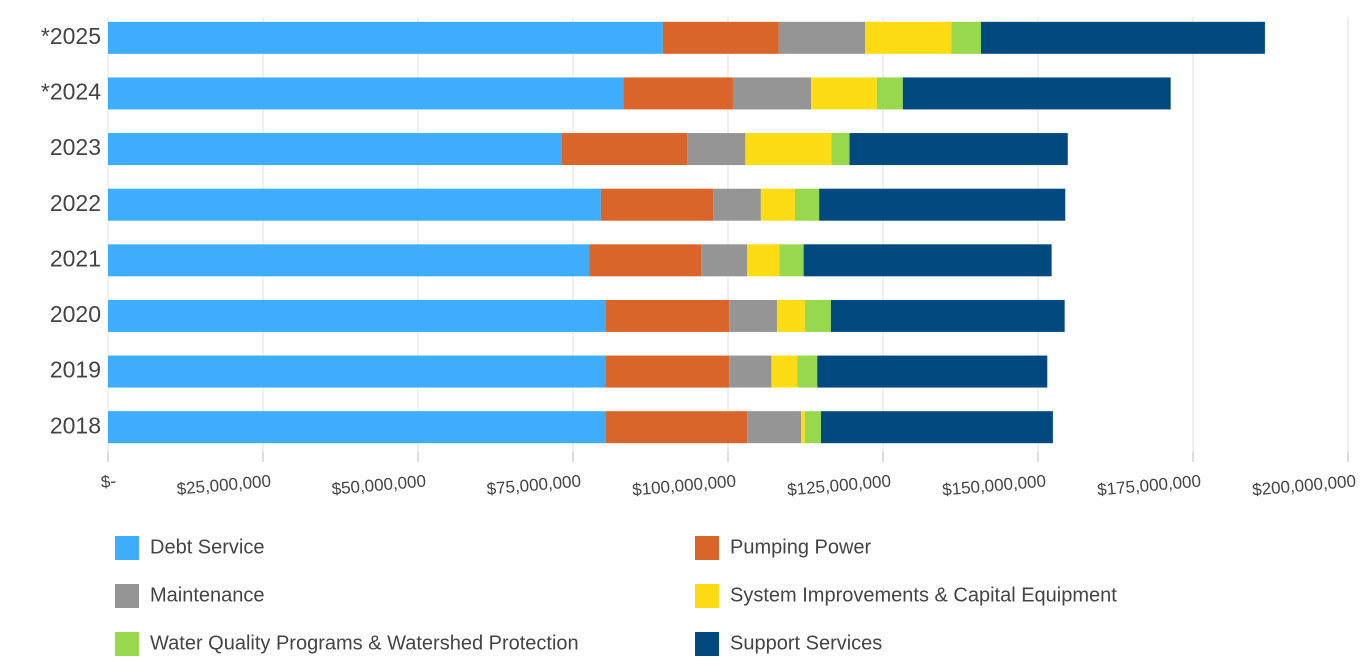 The image size is (1363, 658). Describe the element at coordinates (923, 595) in the screenshot. I see `legend-label: System Improvements & Capital Equipment` at that location.